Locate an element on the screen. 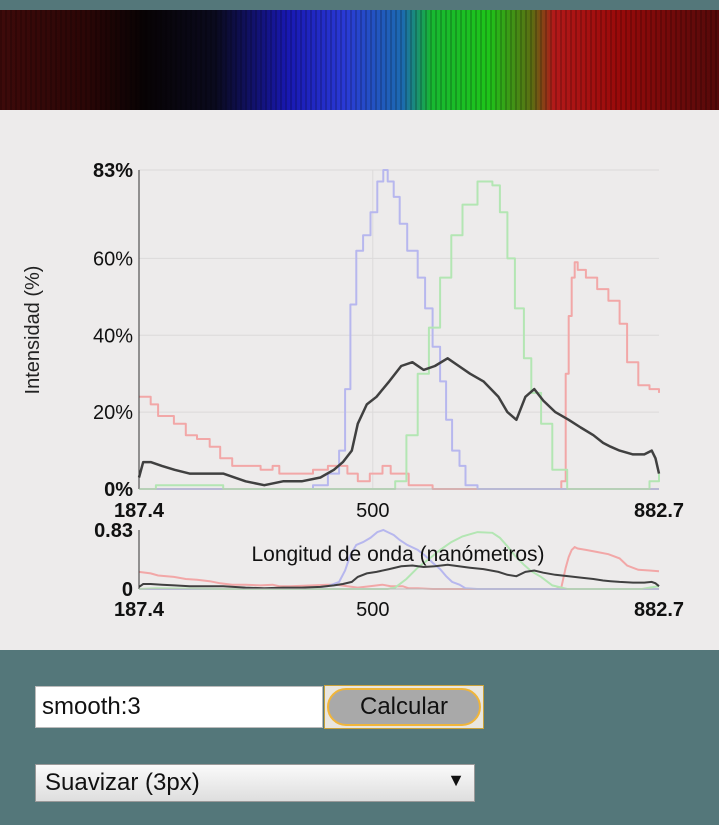 The height and width of the screenshot is (825, 719). mini-average-line is located at coordinates (399, 576).